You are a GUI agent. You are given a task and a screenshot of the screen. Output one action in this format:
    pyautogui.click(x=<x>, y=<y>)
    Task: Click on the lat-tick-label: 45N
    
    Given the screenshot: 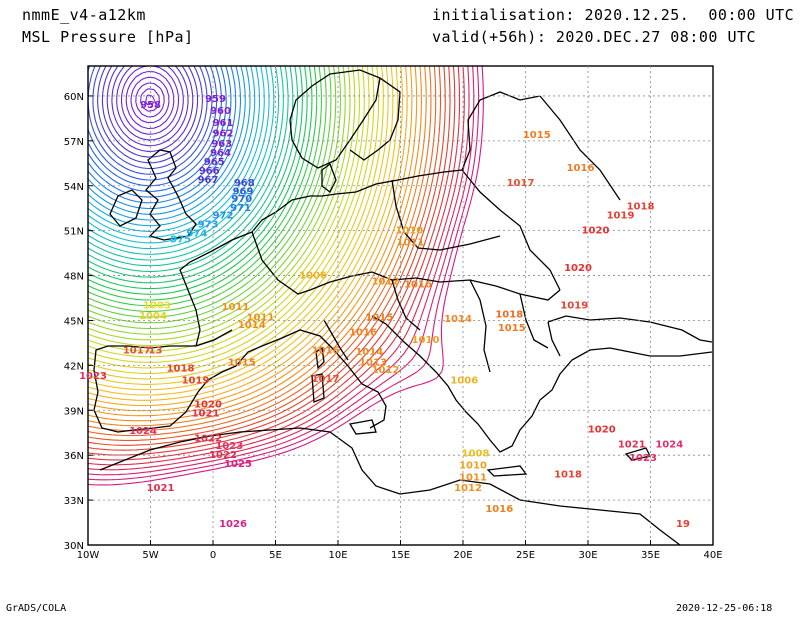 What is the action you would take?
    pyautogui.click(x=74, y=321)
    